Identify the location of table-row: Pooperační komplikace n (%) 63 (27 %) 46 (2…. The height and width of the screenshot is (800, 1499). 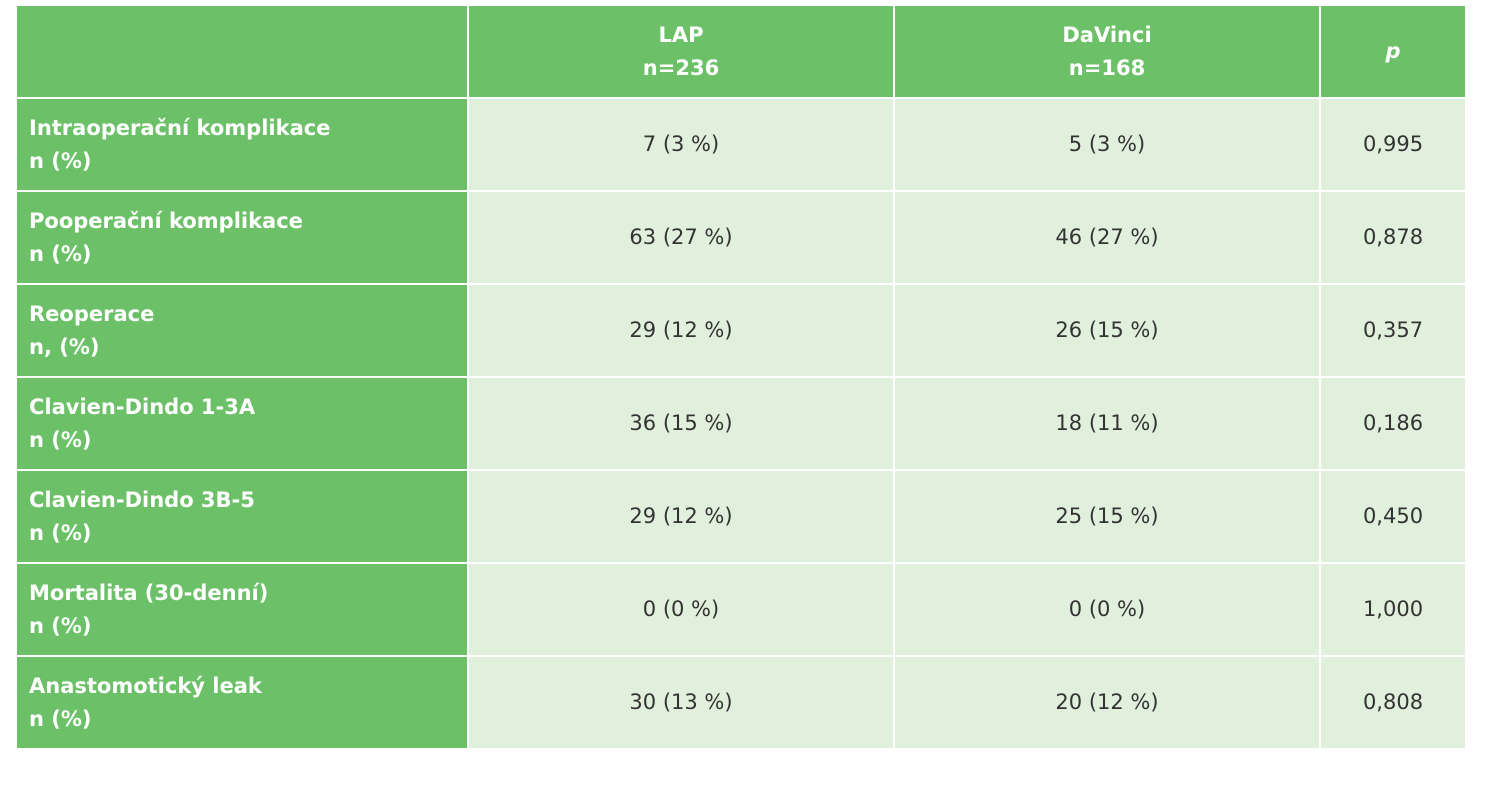
(741, 237).